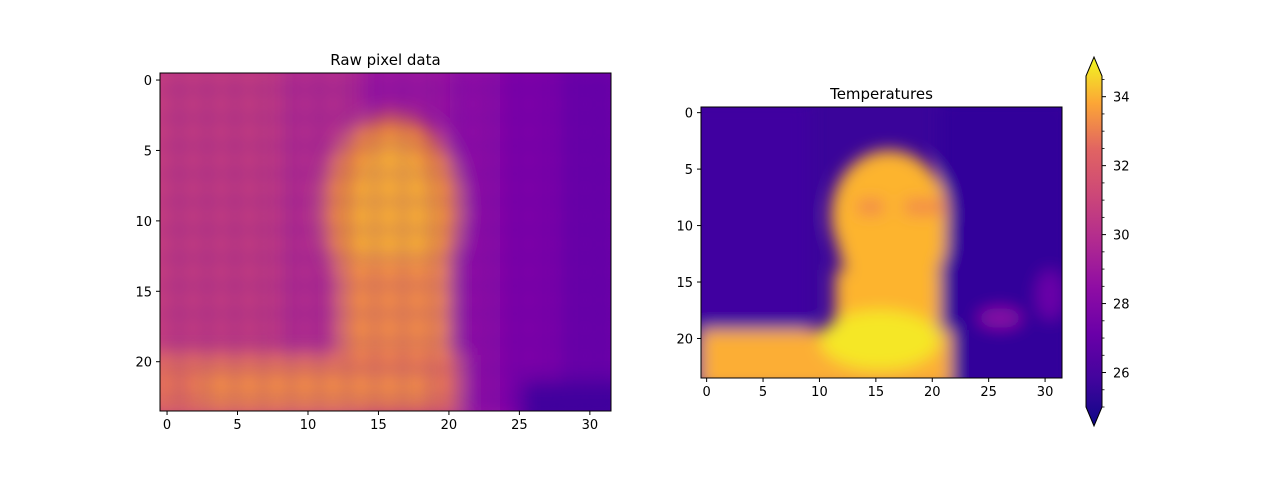 The width and height of the screenshot is (1280, 480). I want to click on raw-pixel-x-tick-label: 5, so click(237, 425).